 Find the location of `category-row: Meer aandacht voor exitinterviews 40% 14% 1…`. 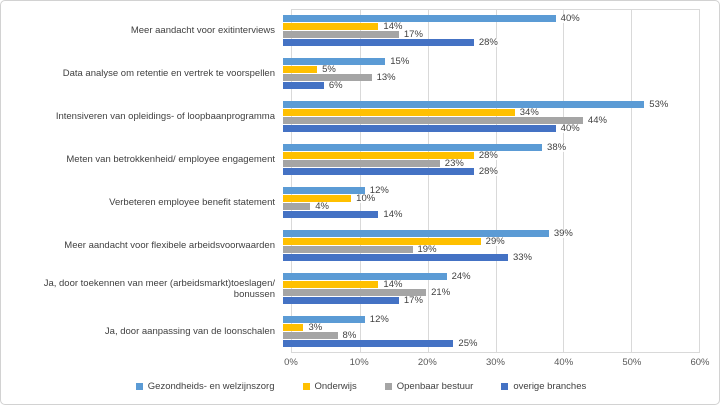

category-row: Meer aandacht voor exitinterviews 40% 14% 1… is located at coordinates (360, 30).